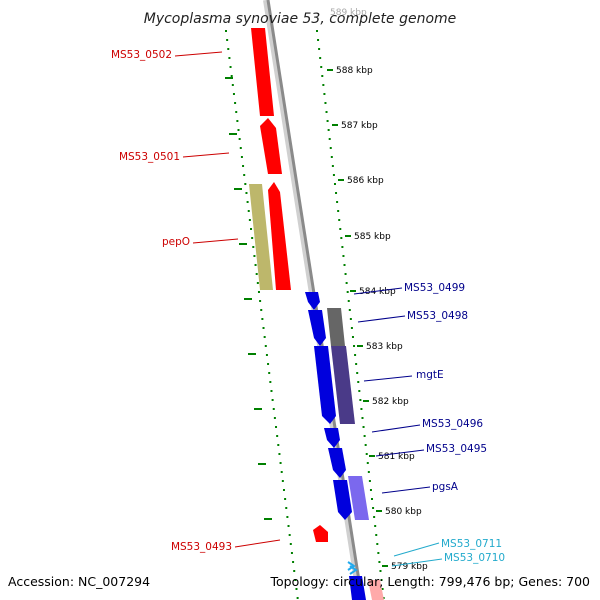  Describe the element at coordinates (474, 558) in the screenshot. I see `gene-label: MS53_0710` at that location.